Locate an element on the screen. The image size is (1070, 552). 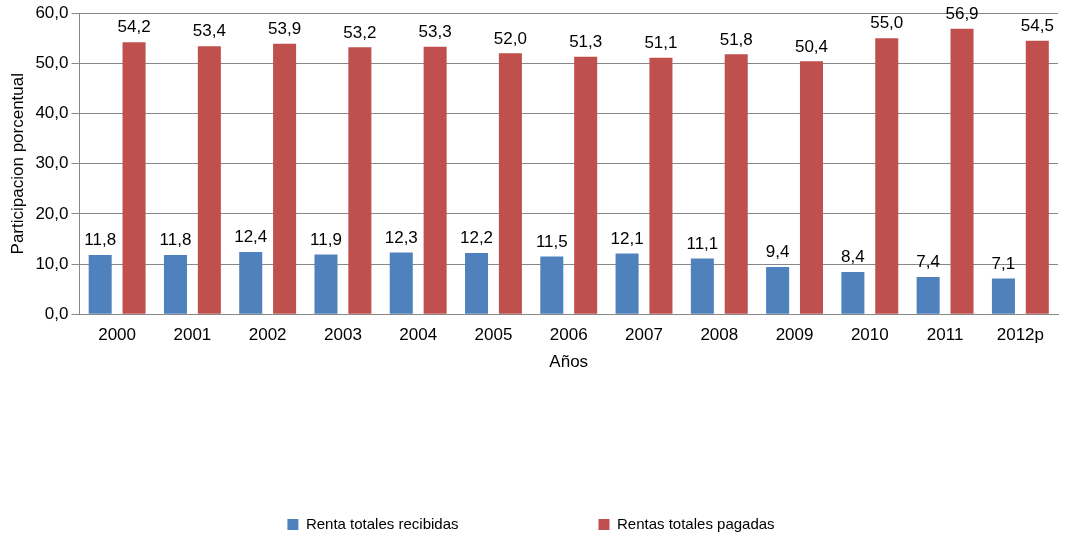
y-axis-title: Participacion porcentual is located at coordinates (17, 163).